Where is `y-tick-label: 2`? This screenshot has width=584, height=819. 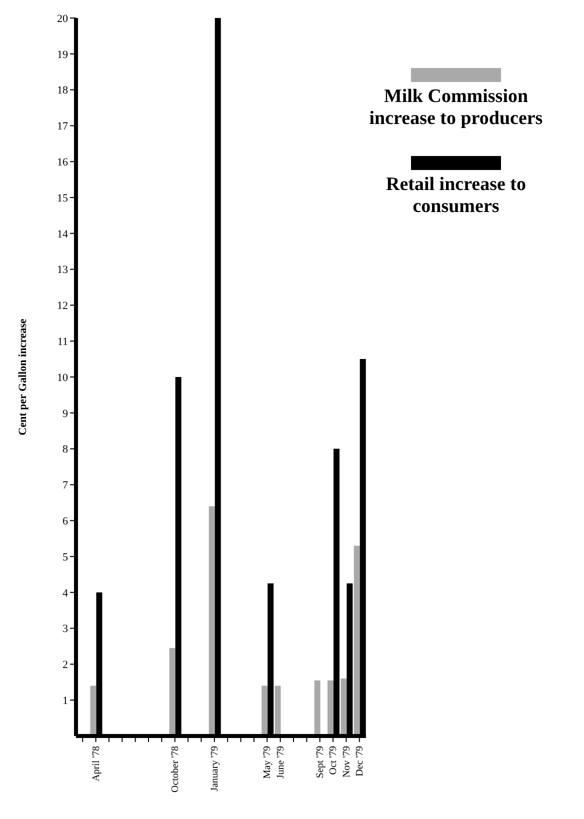
y-tick-label: 2 is located at coordinates (65, 665).